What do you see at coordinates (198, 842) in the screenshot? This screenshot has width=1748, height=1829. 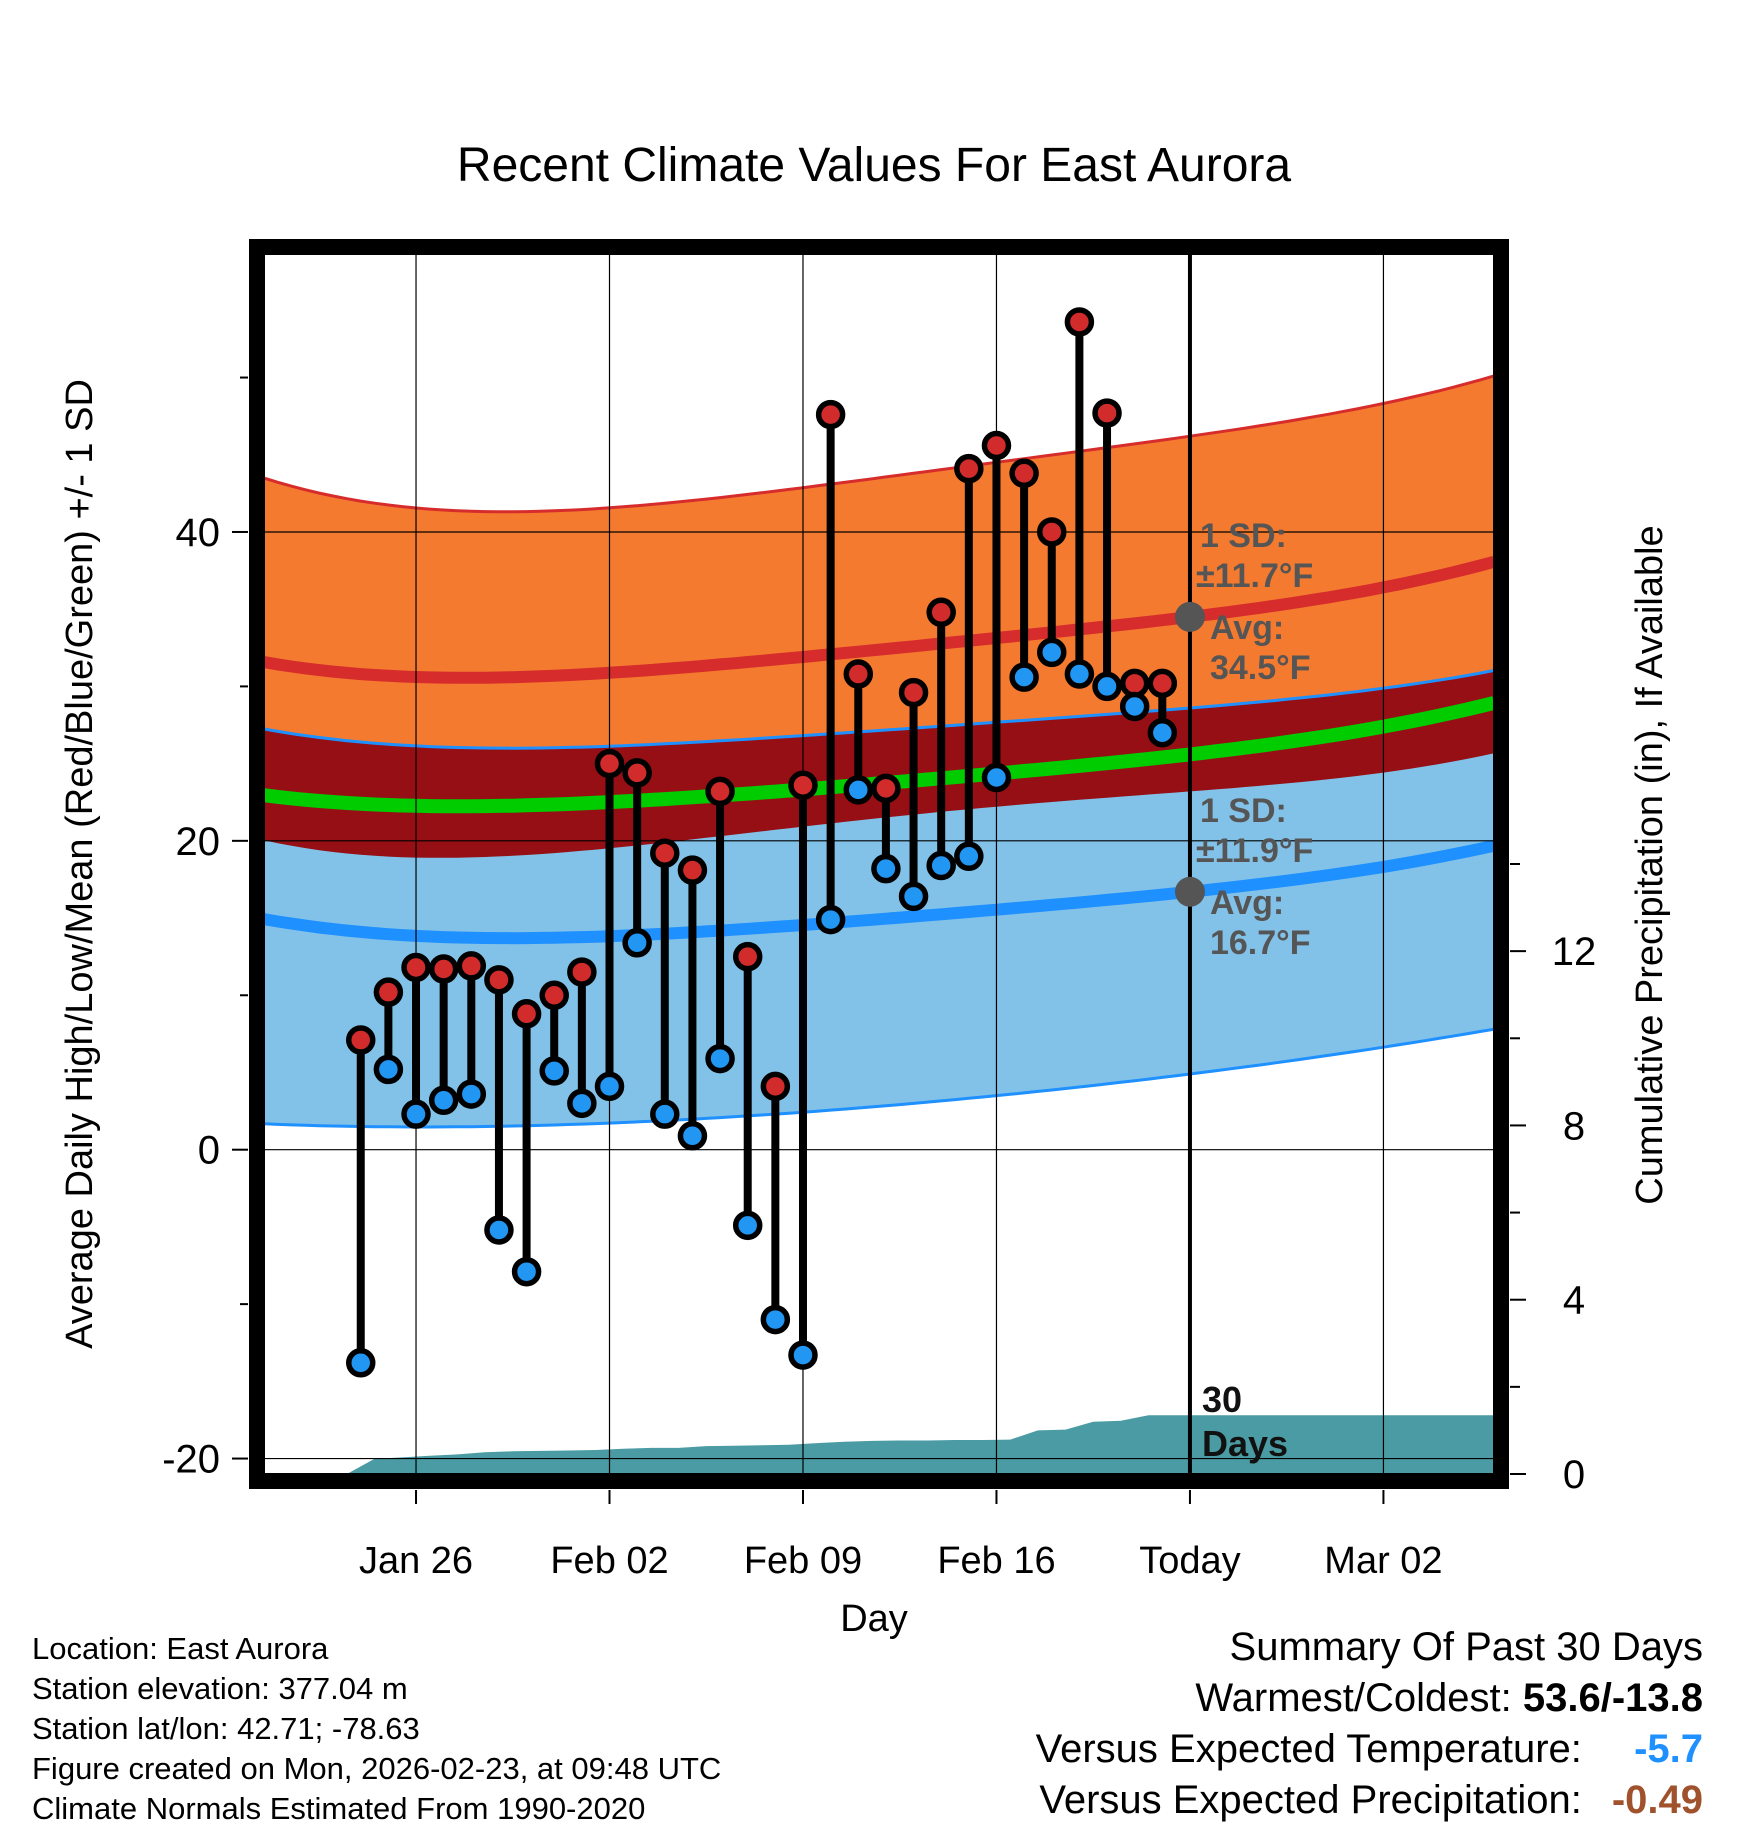 I see `y-tick-label: 20` at bounding box center [198, 842].